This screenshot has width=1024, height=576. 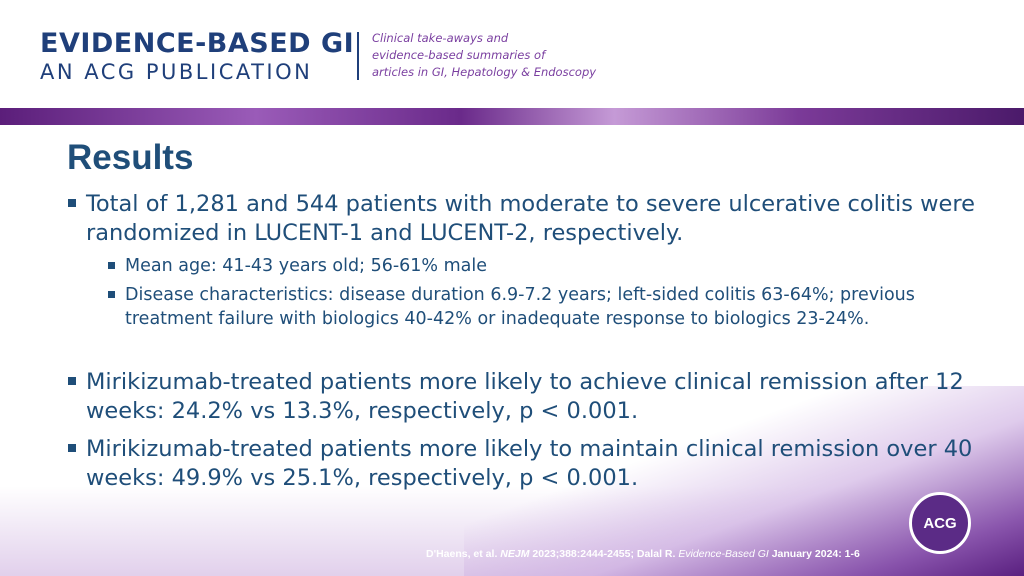 I want to click on acg-logo: ACG, so click(x=940, y=523).